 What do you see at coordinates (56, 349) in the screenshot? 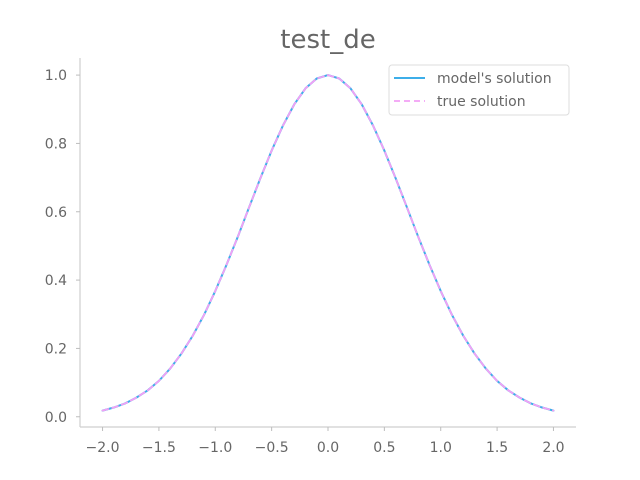
I see `y-tick-label: 0.2` at bounding box center [56, 349].